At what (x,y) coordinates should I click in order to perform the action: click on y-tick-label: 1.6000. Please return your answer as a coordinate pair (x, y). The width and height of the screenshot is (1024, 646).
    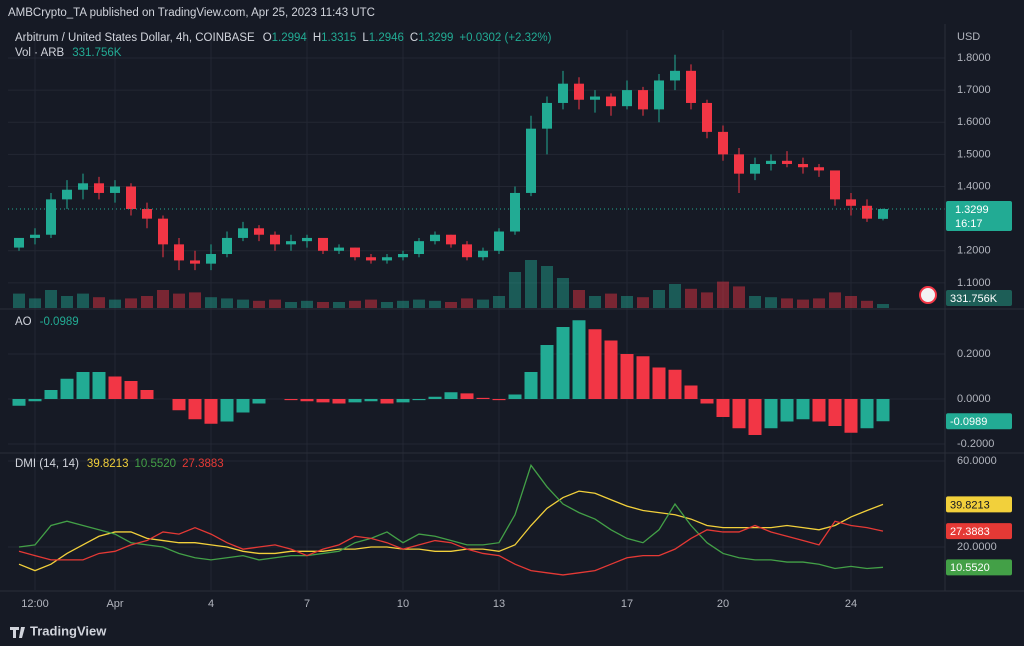
    Looking at the image, I should click on (974, 122).